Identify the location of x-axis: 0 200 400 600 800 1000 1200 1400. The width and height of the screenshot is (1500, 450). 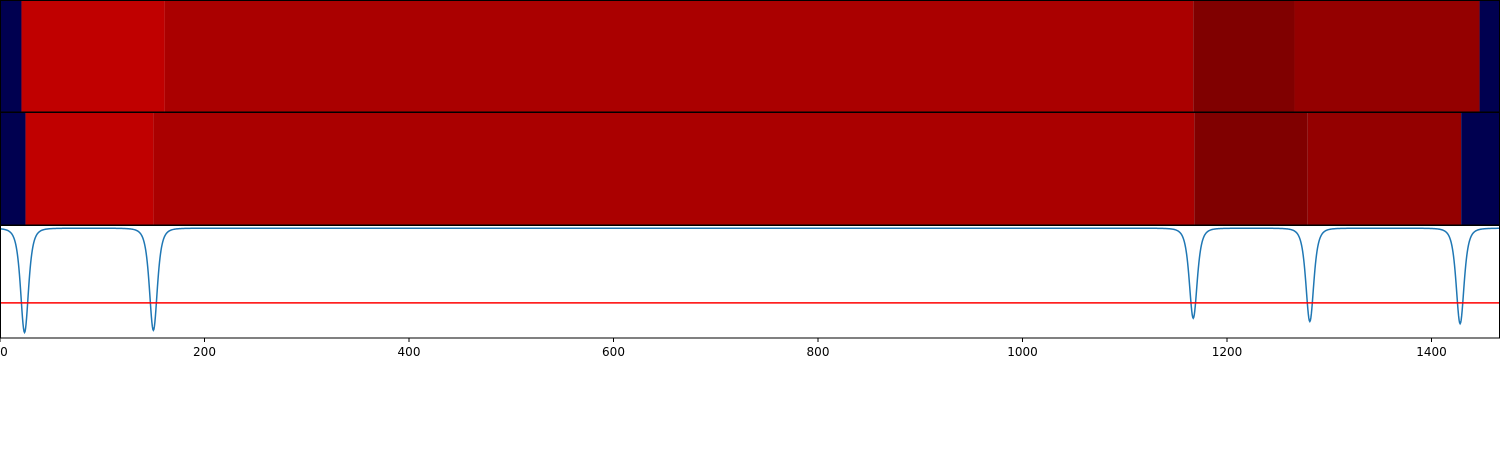
(723, 348).